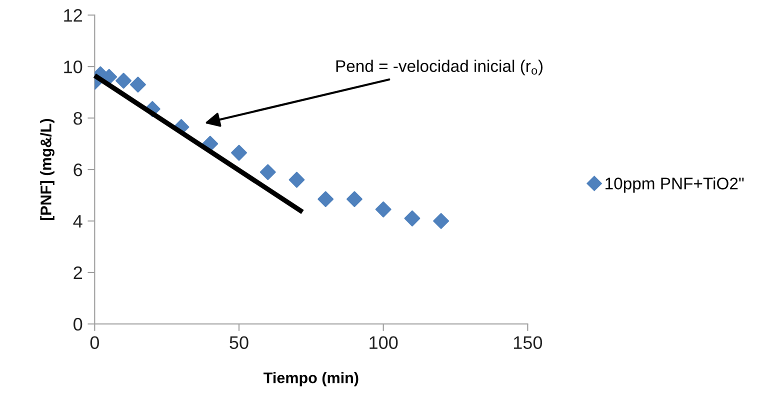 Image resolution: width=776 pixels, height=408 pixels. Describe the element at coordinates (78, 273) in the screenshot. I see `y-tick-label: 2` at that location.